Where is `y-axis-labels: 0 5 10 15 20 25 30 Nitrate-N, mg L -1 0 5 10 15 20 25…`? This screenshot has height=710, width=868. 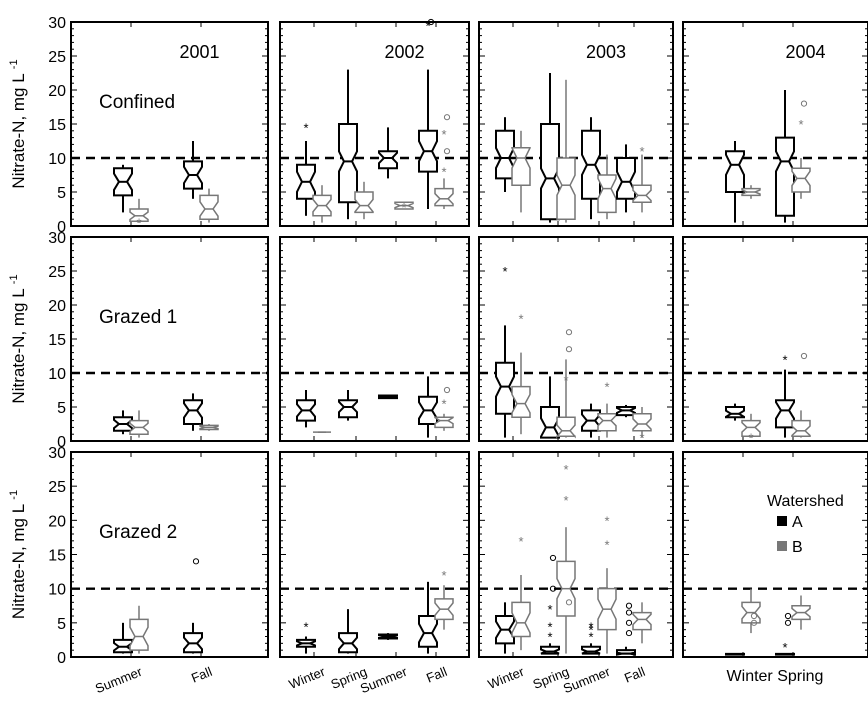 y-axis-labels: 0 5 10 15 20 25 30 Nitrate-N, mg L -1 0 5 10 15 20 25… is located at coordinates (37, 341).